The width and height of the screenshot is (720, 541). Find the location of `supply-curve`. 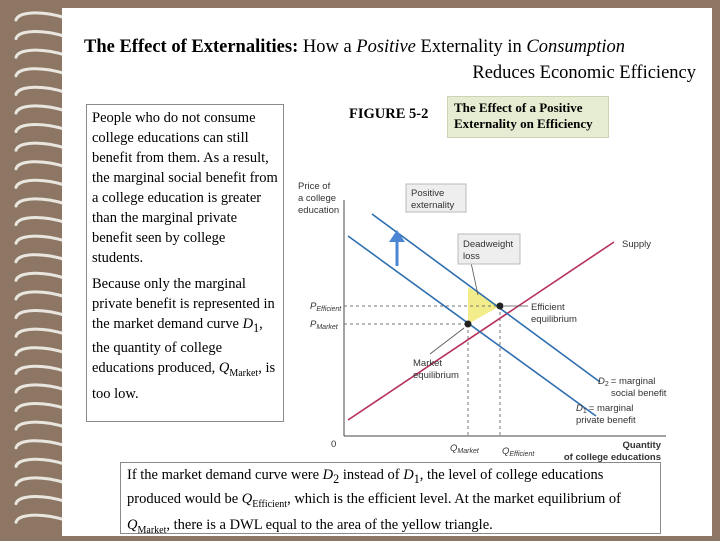

supply-curve is located at coordinates (481, 331).